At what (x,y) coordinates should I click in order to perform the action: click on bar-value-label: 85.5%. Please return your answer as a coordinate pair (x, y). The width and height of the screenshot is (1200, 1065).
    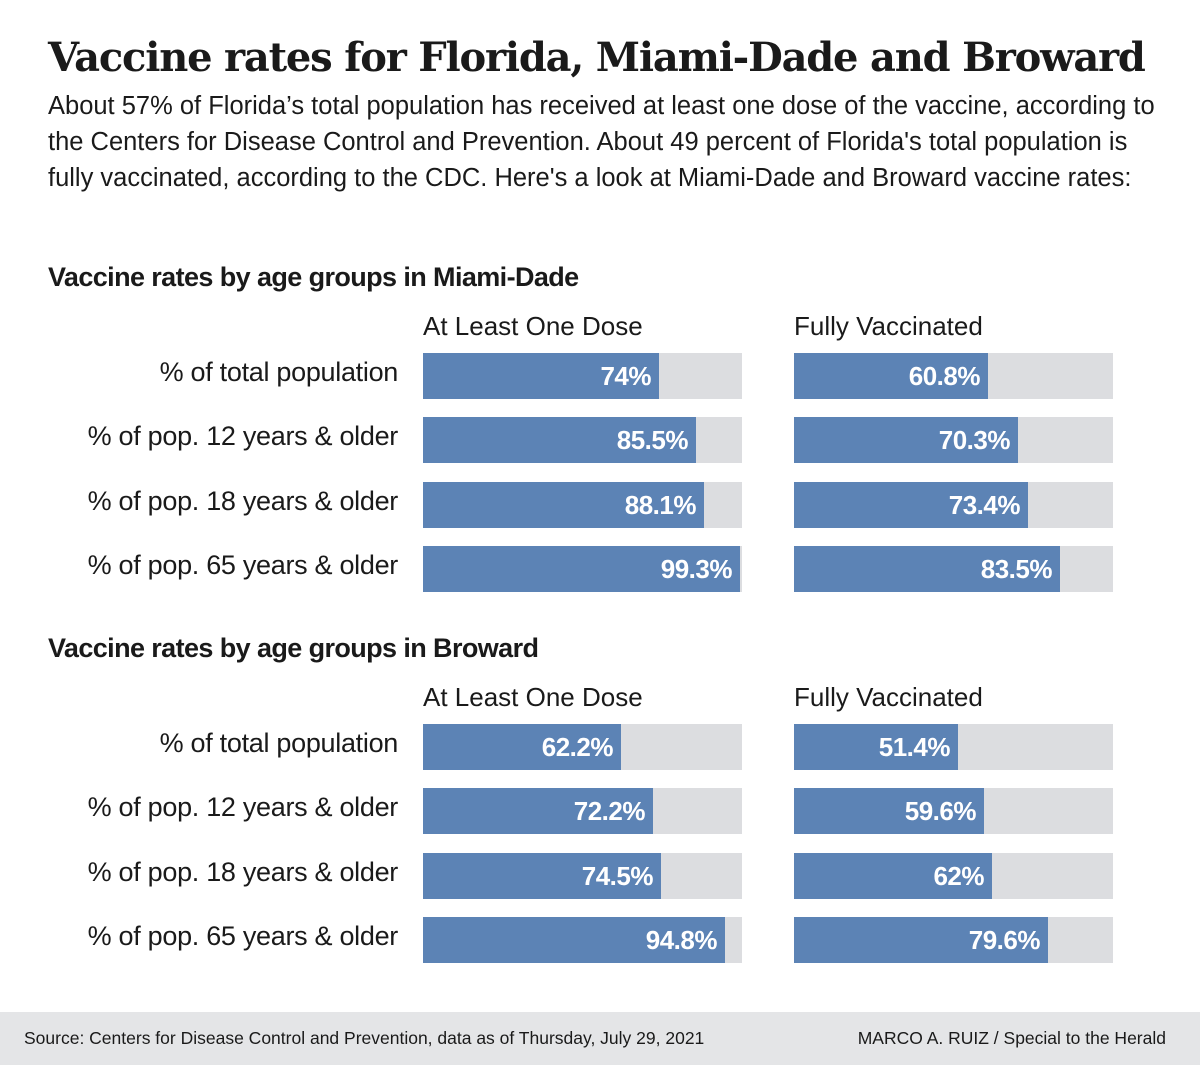
    Looking at the image, I should click on (652, 440).